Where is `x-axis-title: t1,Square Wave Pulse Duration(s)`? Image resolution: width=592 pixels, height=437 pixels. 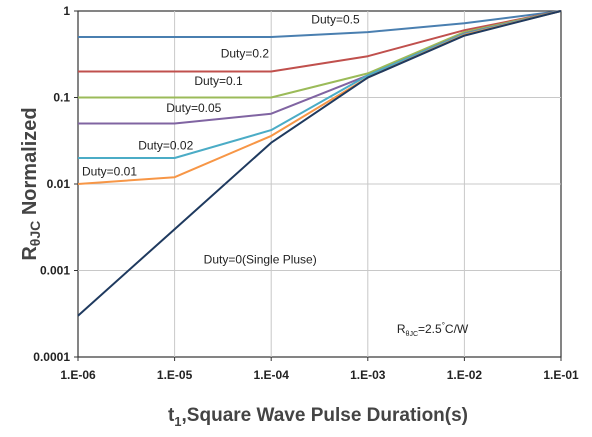 x-axis-title: t1,Square Wave Pulse Duration(s) is located at coordinates (318, 417).